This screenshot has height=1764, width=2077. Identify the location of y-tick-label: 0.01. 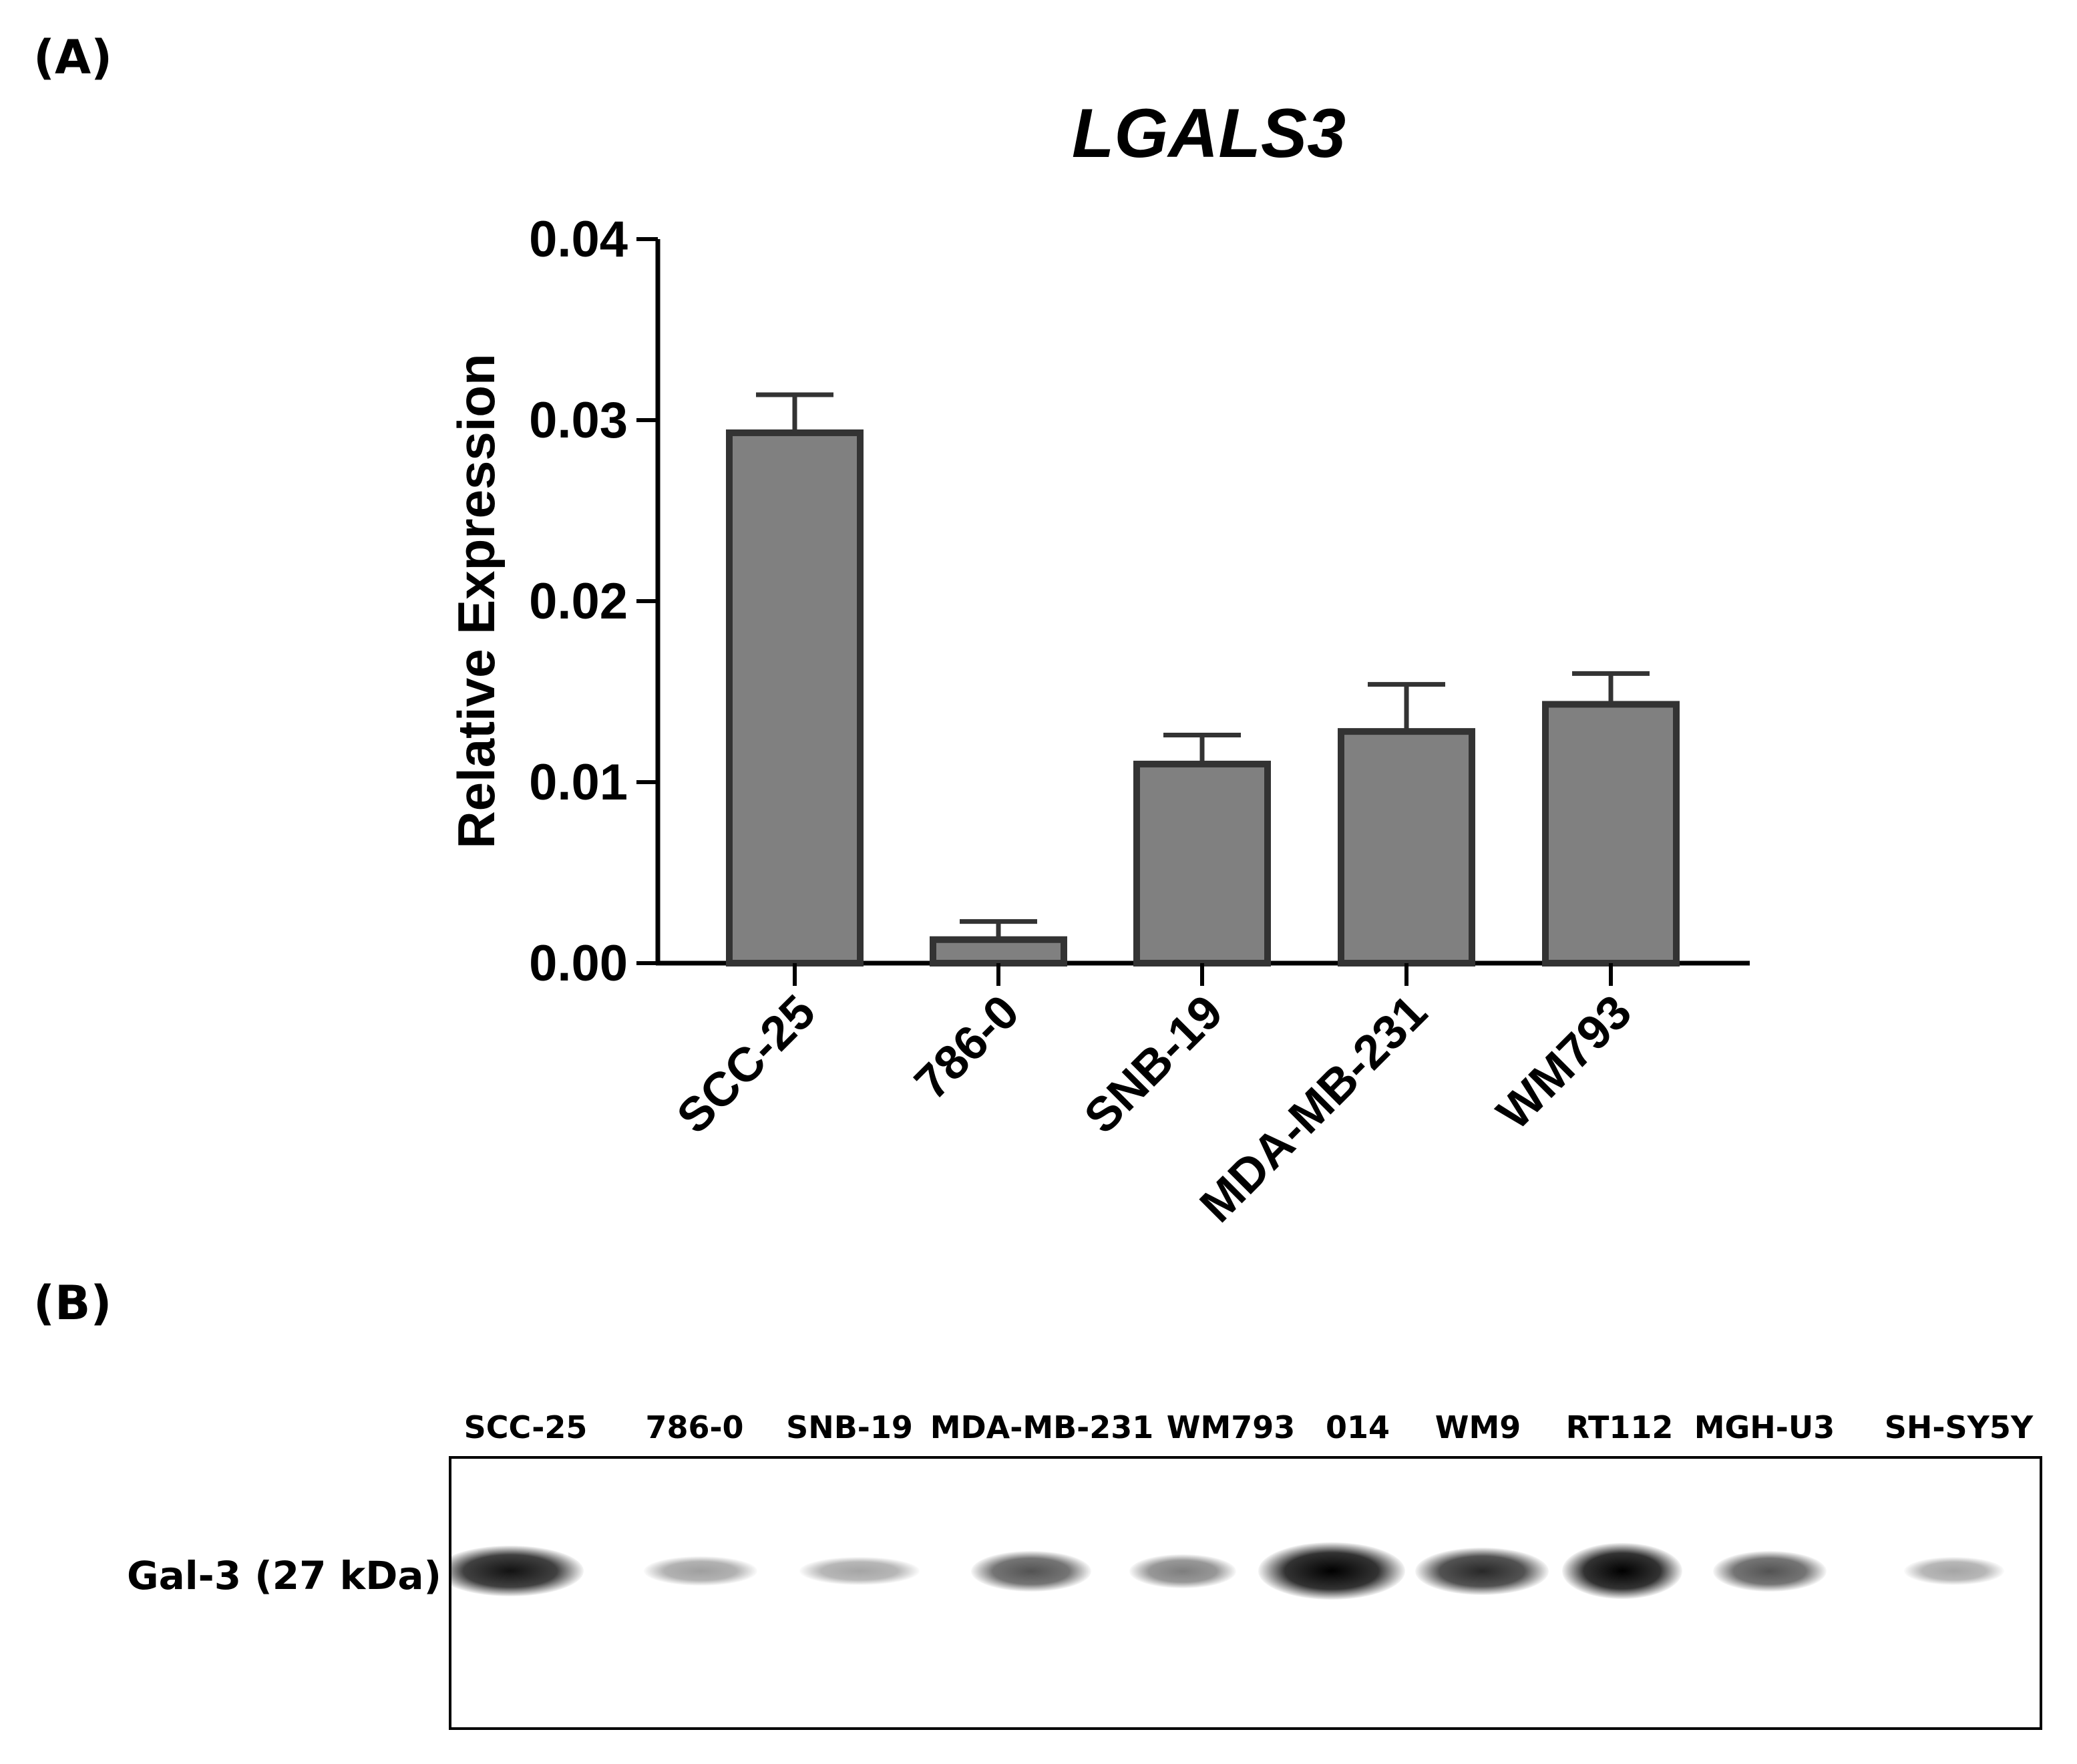
(579, 783).